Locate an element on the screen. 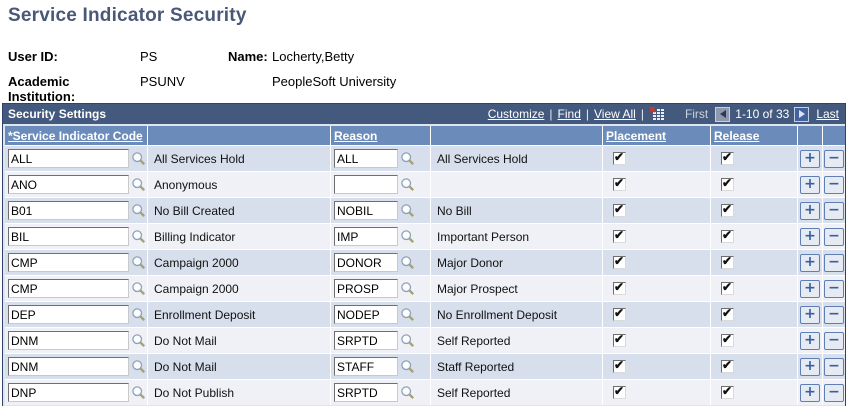 This screenshot has width=848, height=406. code-description: Campaign 2000 is located at coordinates (239, 288).